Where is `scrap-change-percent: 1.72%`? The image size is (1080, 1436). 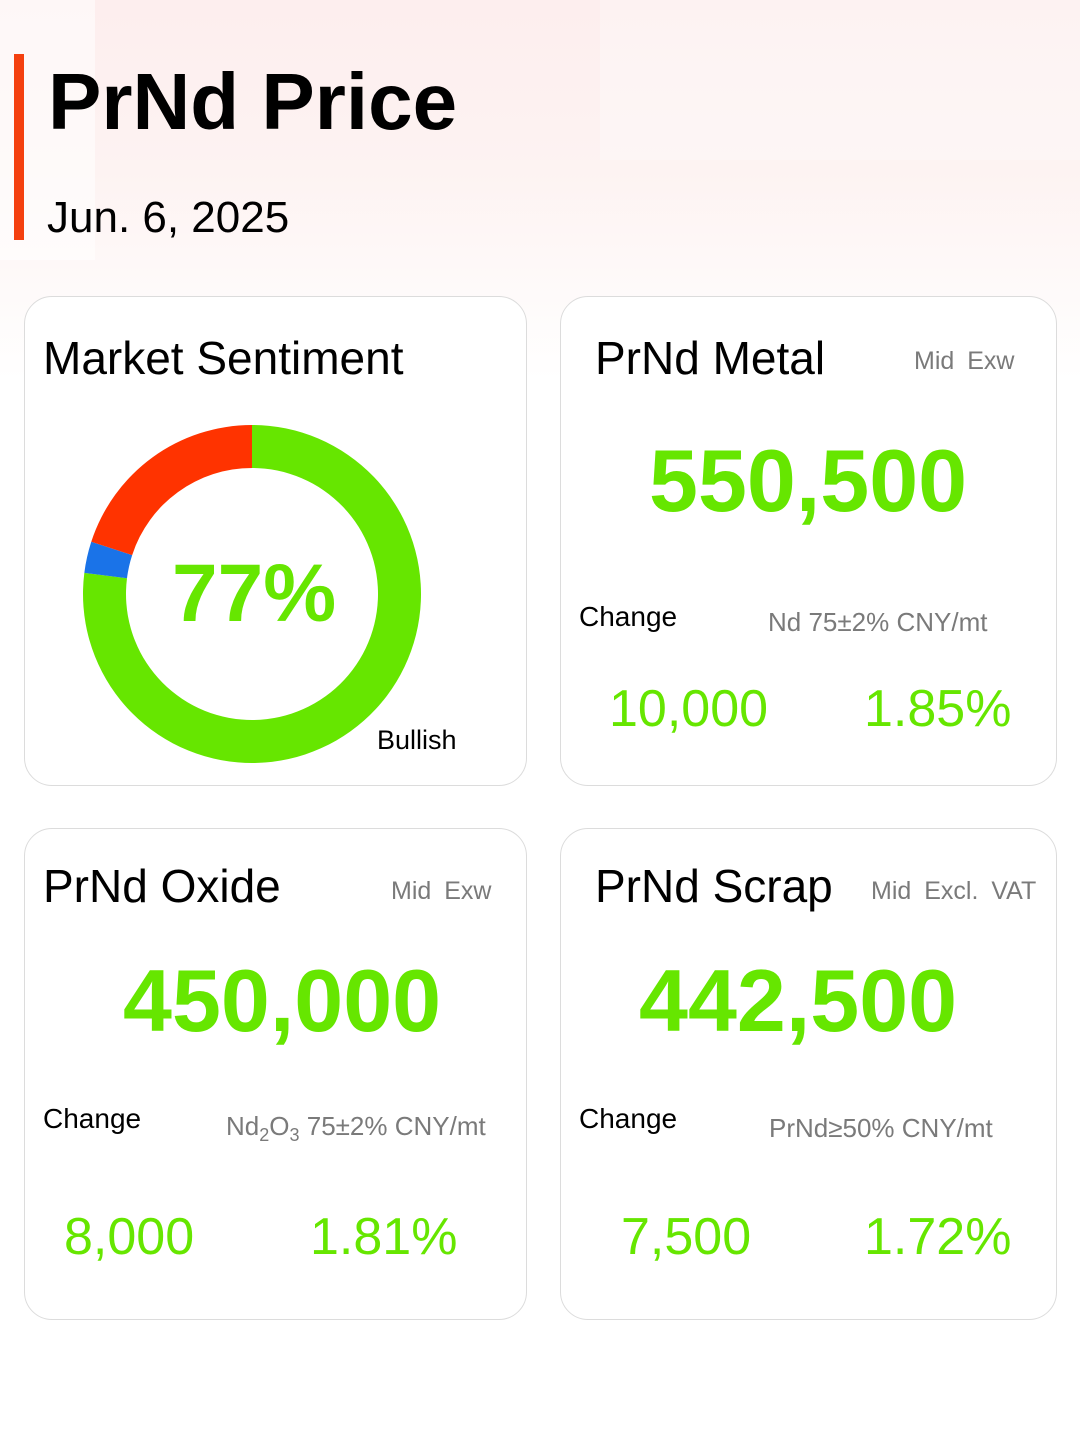 scrap-change-percent: 1.72% is located at coordinates (938, 1237).